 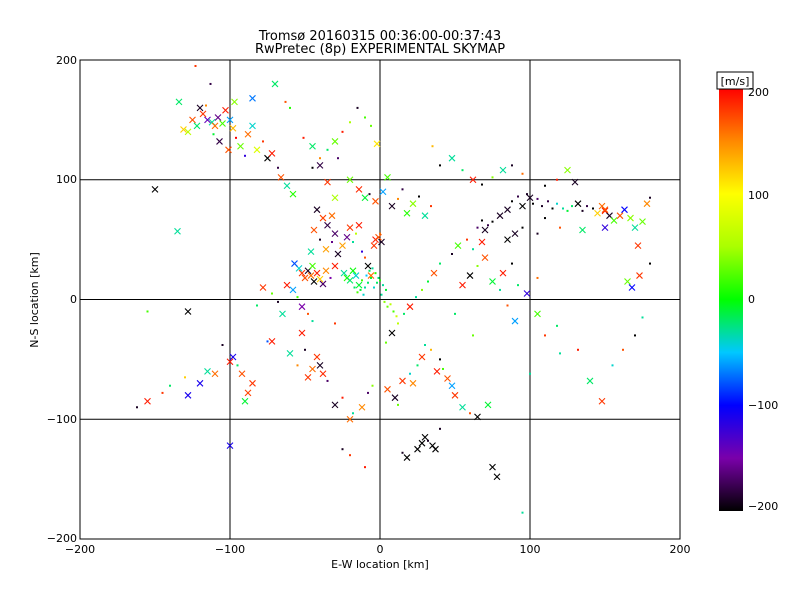 What do you see at coordinates (73, 299) in the screenshot?
I see `y-tick-label: 0` at bounding box center [73, 299].